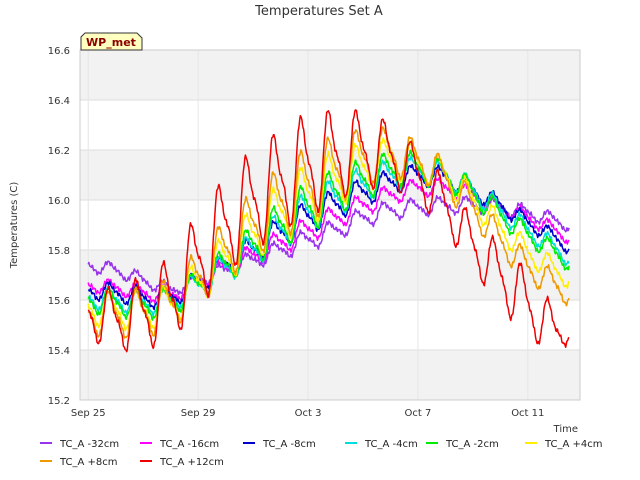  What do you see at coordinates (472, 444) in the screenshot?
I see `legend-label: TC_A -2cm` at bounding box center [472, 444].